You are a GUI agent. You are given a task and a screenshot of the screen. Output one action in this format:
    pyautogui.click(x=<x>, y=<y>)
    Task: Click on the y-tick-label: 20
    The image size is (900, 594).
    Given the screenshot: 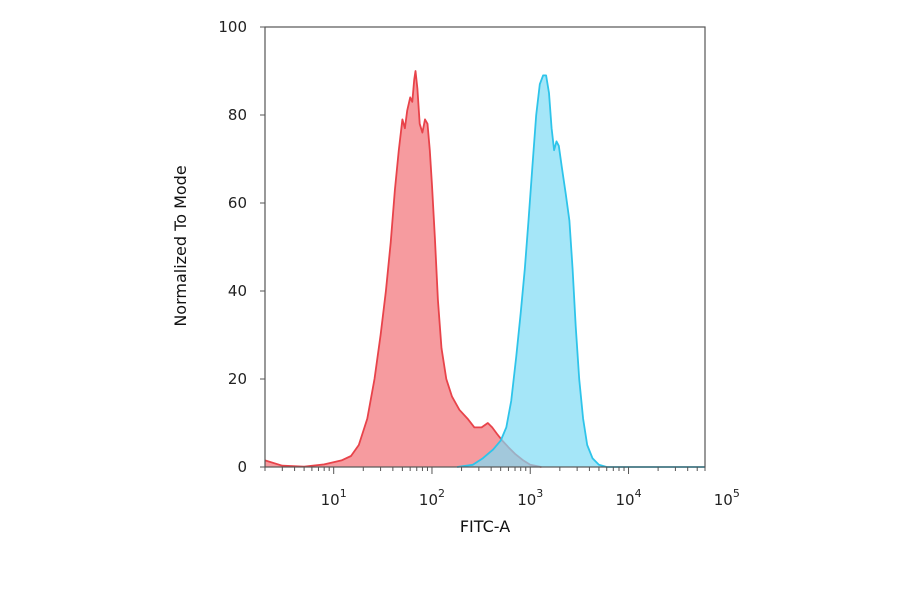 What is the action you would take?
    pyautogui.click(x=237, y=379)
    